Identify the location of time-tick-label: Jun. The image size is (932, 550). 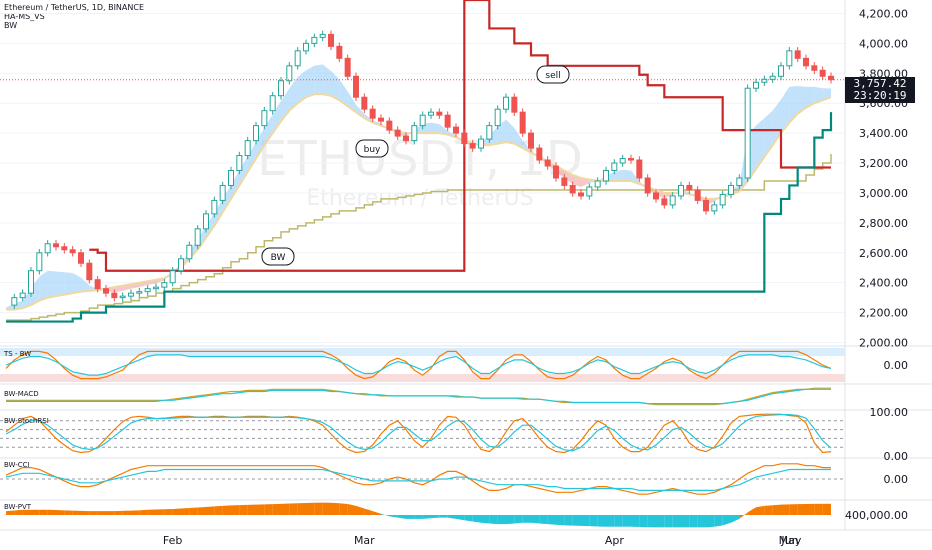
(789, 540).